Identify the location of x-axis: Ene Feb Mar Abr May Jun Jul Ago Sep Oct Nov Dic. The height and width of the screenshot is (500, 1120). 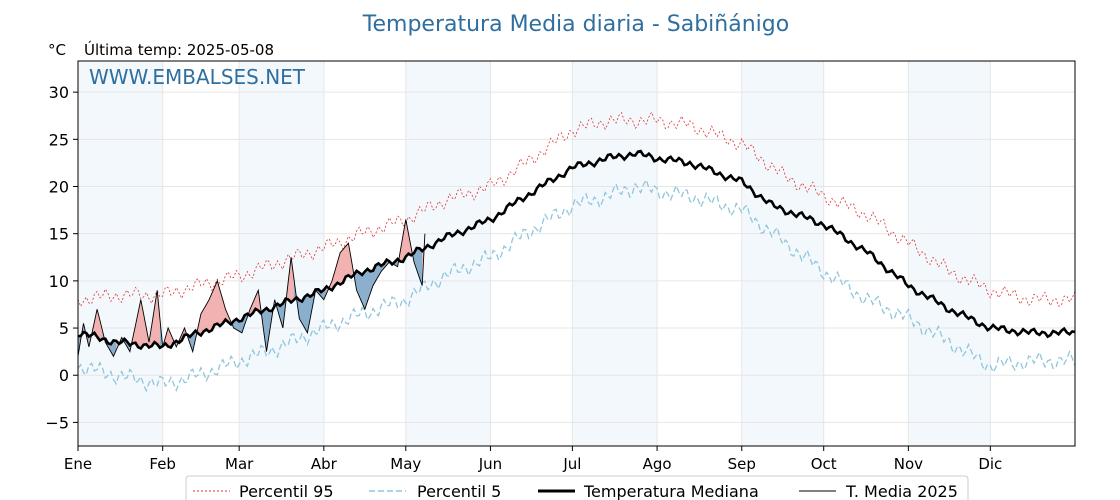
(533, 459).